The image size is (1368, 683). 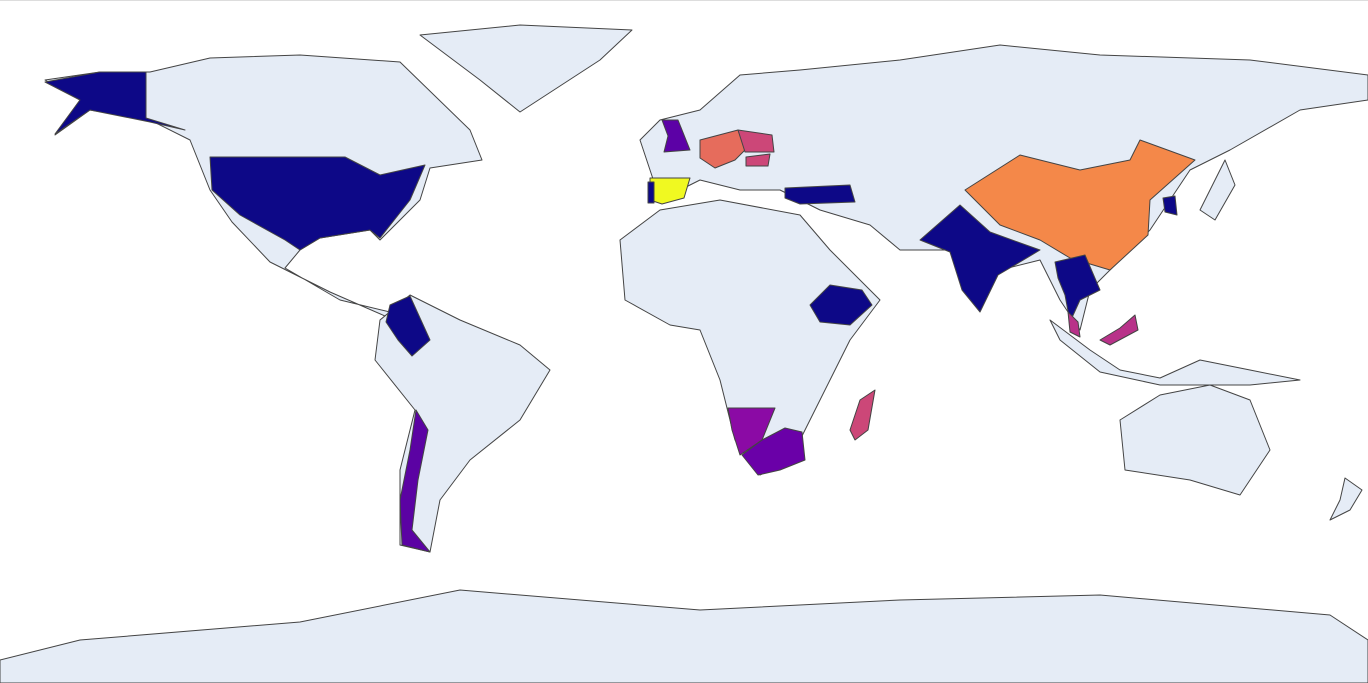 What do you see at coordinates (408, 326) in the screenshot?
I see `region-colombia` at bounding box center [408, 326].